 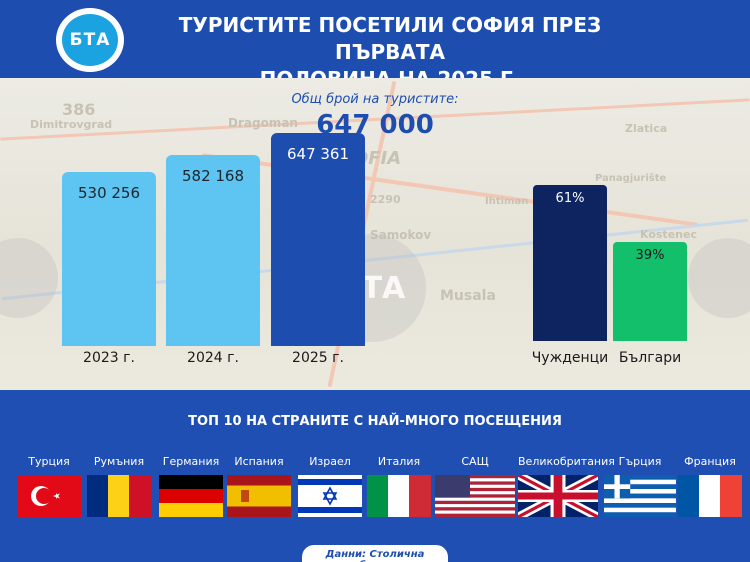 What do you see at coordinates (213, 175) in the screenshot?
I see `bar-value-label: 582 168` at bounding box center [213, 175].